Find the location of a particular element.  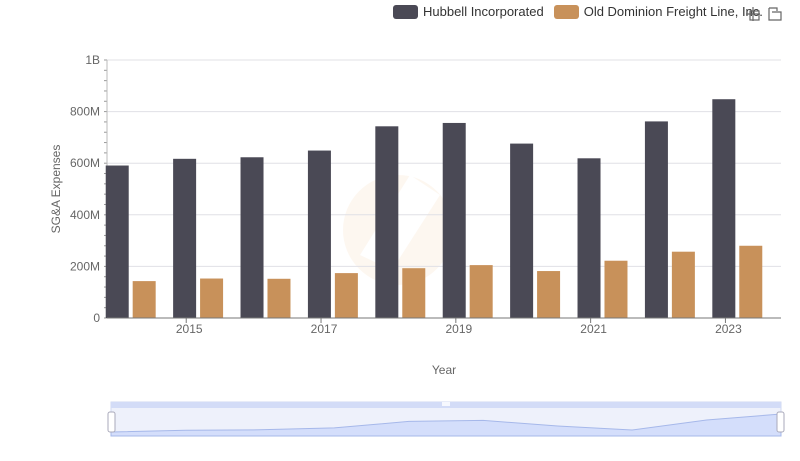

x-axis-title: Year is located at coordinates (444, 370).